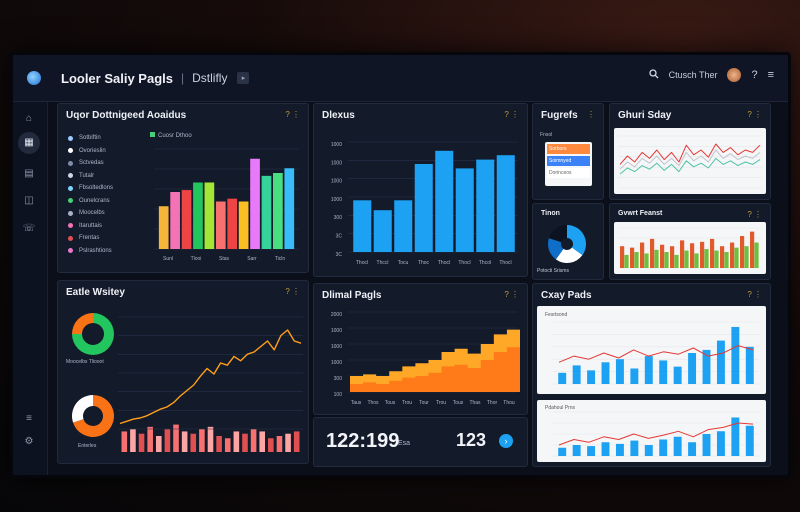 The image size is (800, 512). Describe the element at coordinates (338, 395) in the screenshot. I see `y-tick-label: 100` at that location.